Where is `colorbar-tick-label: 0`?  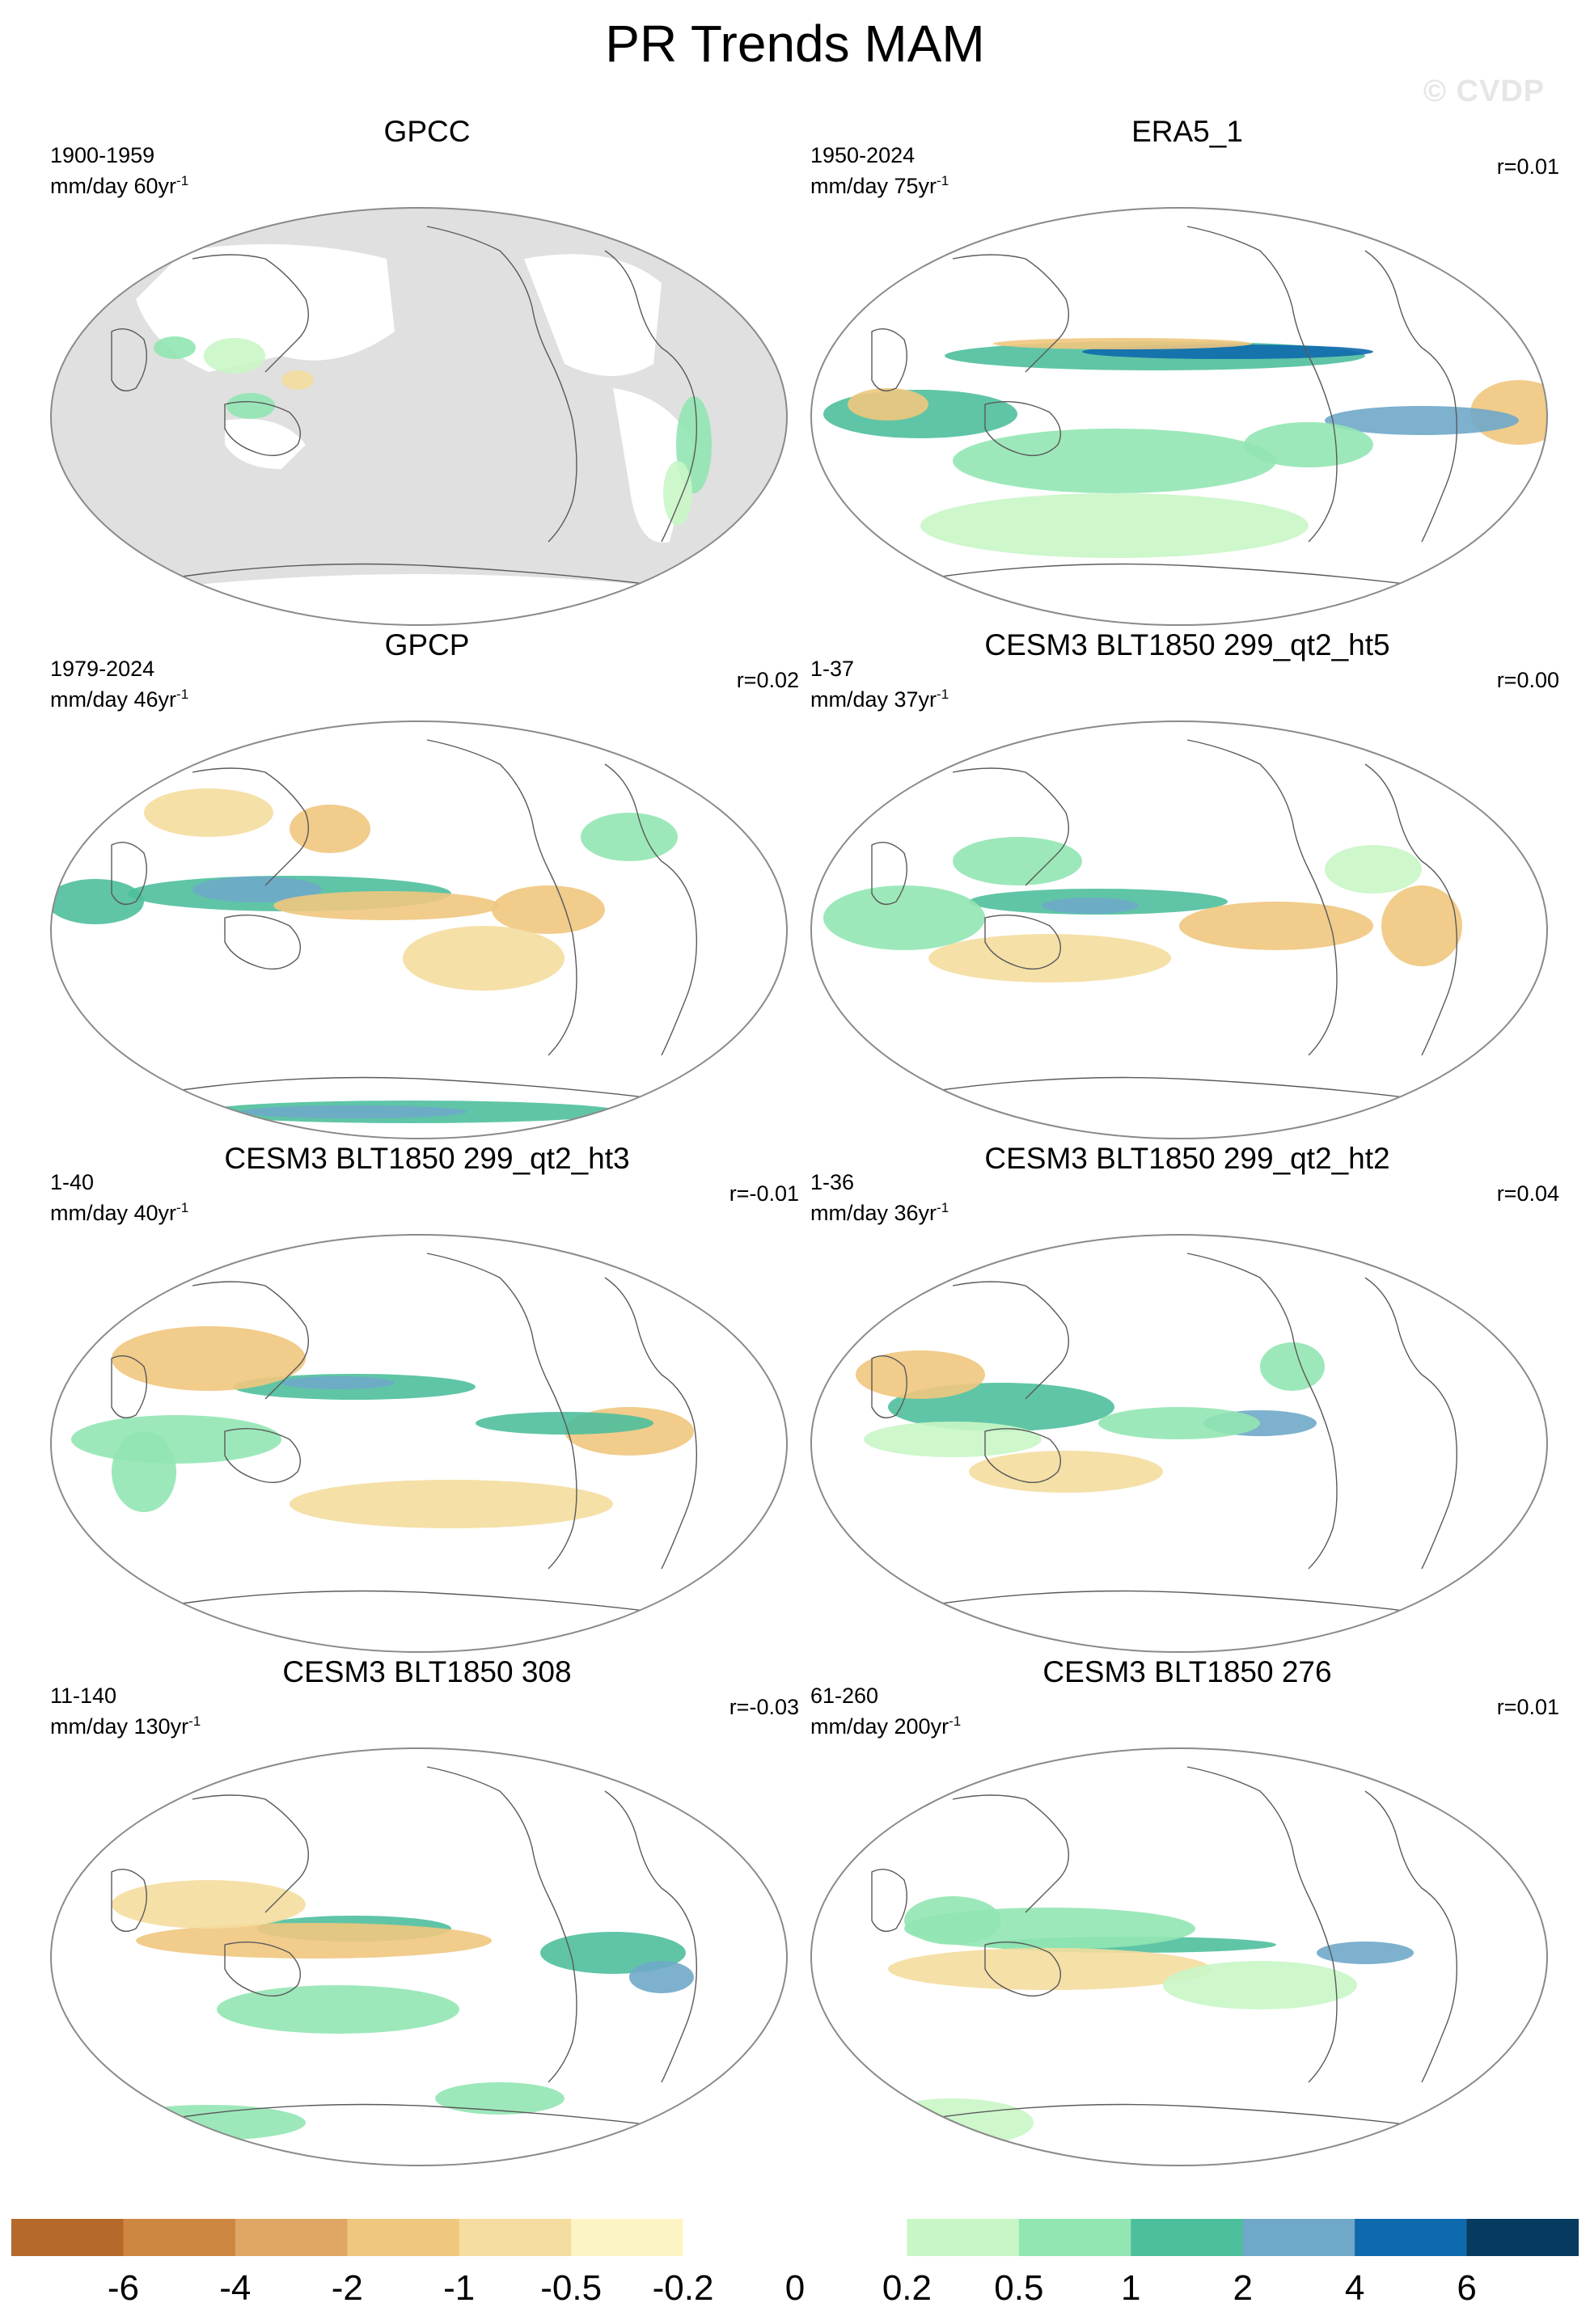 colorbar-tick-label: 0 is located at coordinates (795, 2288).